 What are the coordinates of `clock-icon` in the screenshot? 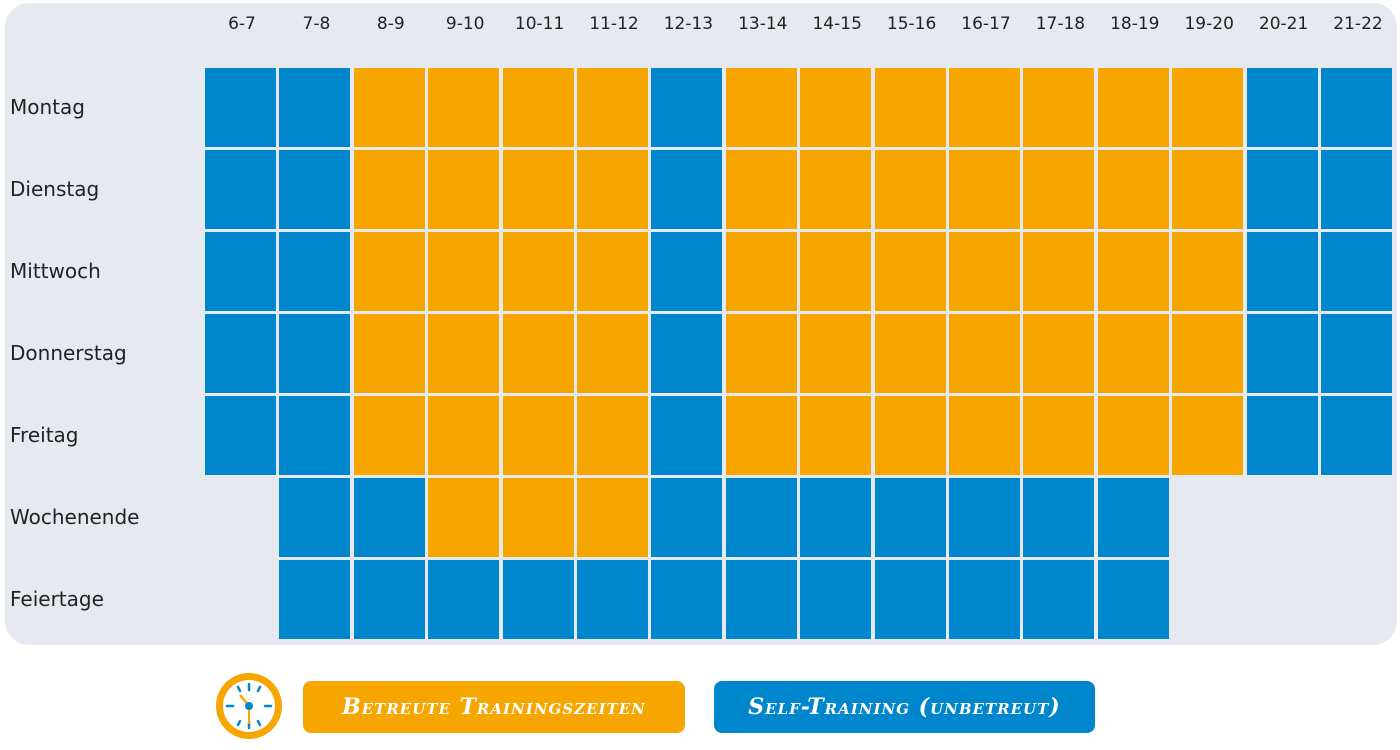 It's located at (249, 706).